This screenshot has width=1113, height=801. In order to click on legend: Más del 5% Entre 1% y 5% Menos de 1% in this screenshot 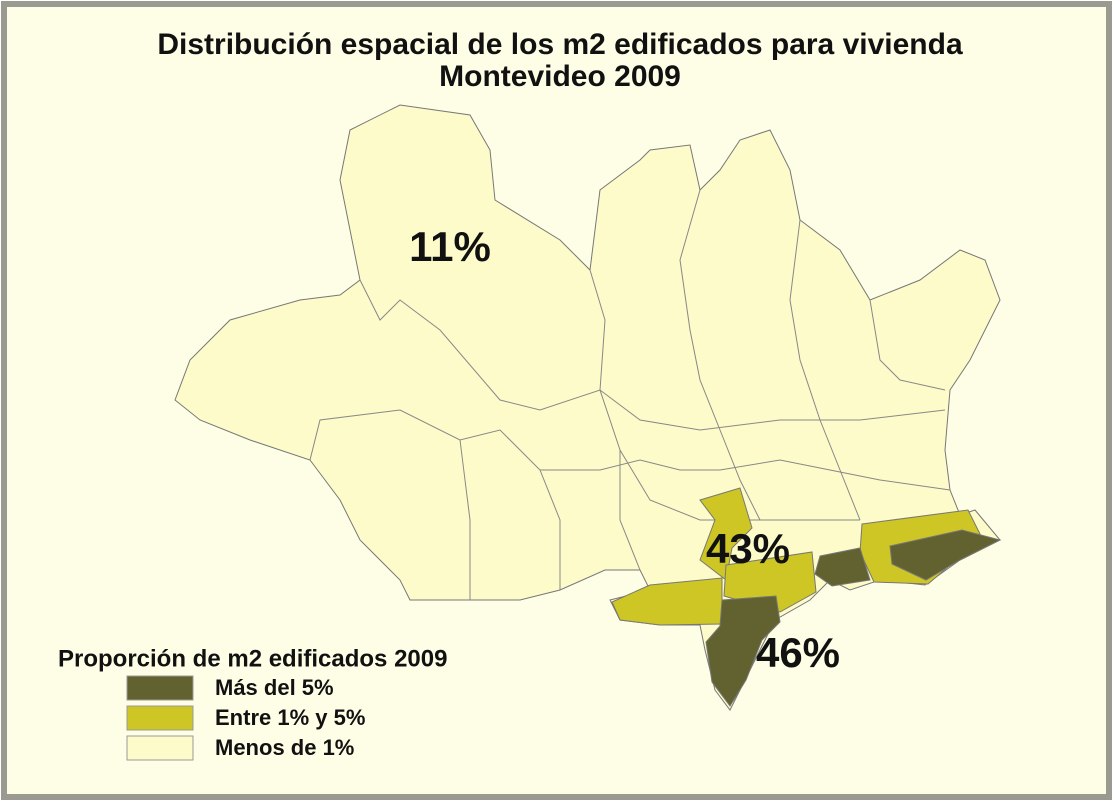, I will do `click(245, 718)`.